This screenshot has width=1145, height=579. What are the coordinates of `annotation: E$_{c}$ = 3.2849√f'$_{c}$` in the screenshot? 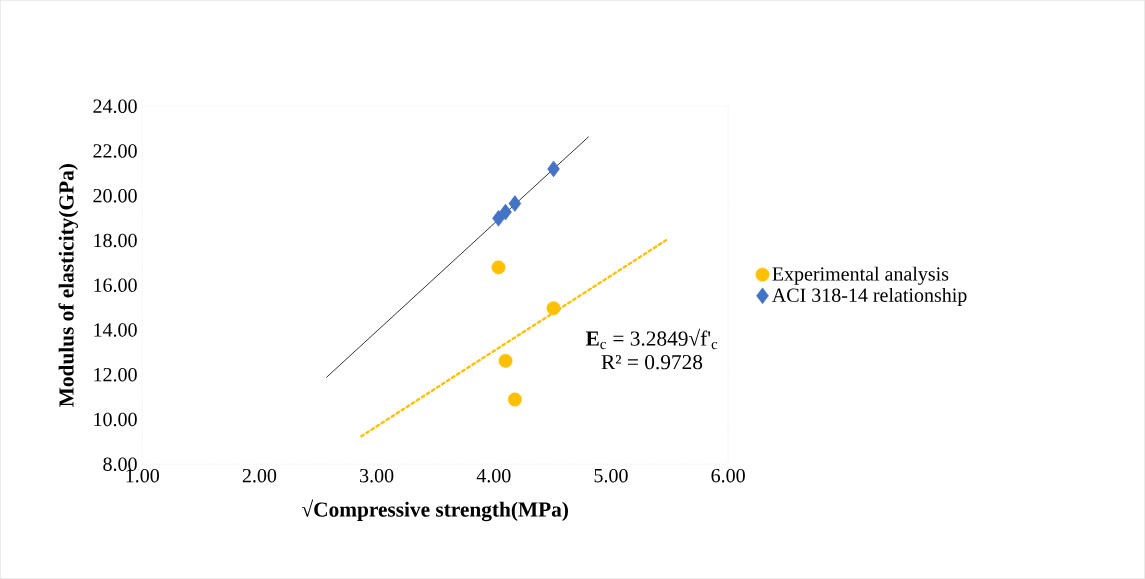 It's located at (651, 339).